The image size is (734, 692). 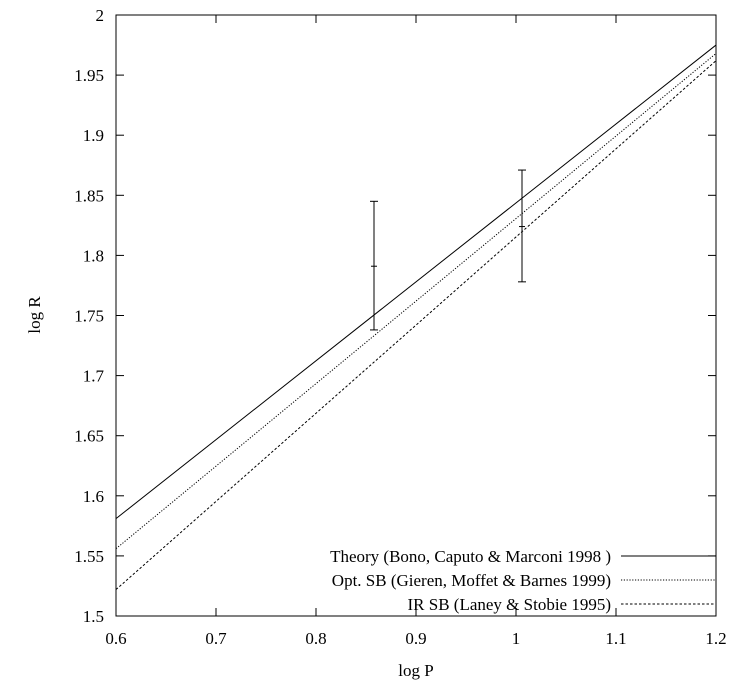 I want to click on y-axis-label: log R, so click(x=34, y=315).